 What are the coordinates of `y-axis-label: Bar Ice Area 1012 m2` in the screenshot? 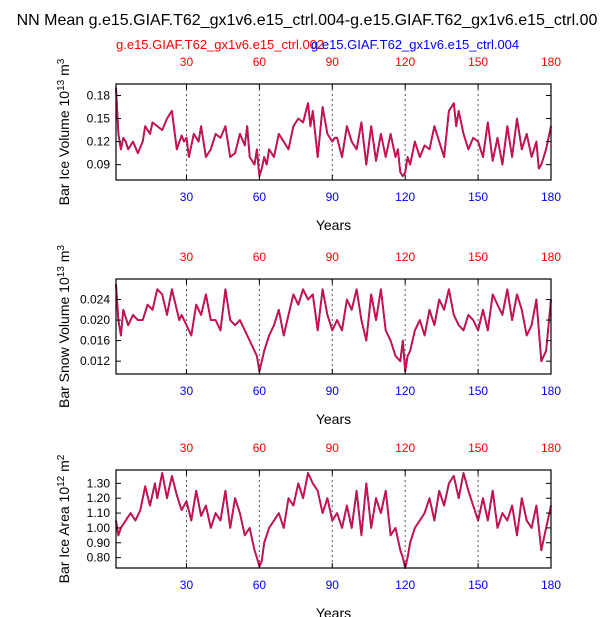 It's located at (64, 518).